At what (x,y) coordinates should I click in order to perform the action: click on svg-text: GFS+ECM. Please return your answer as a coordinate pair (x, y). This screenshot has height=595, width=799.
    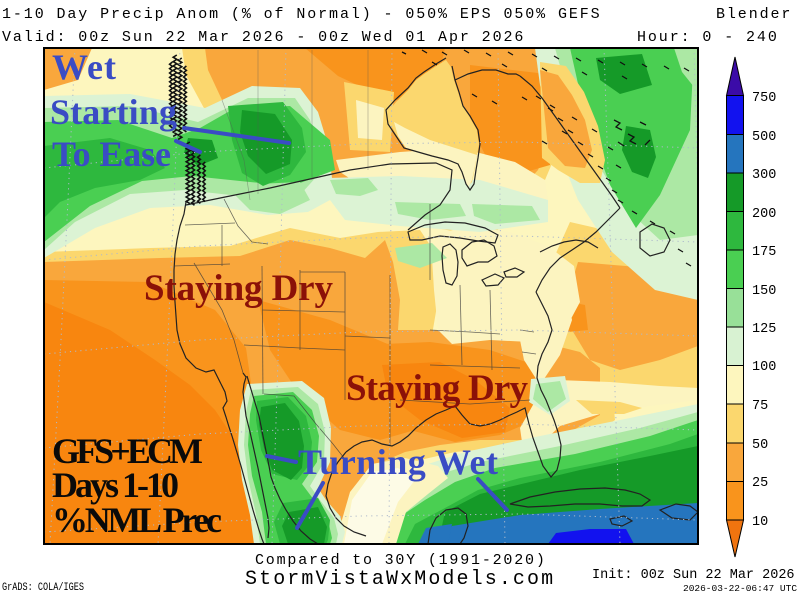
    Looking at the image, I should click on (127, 451).